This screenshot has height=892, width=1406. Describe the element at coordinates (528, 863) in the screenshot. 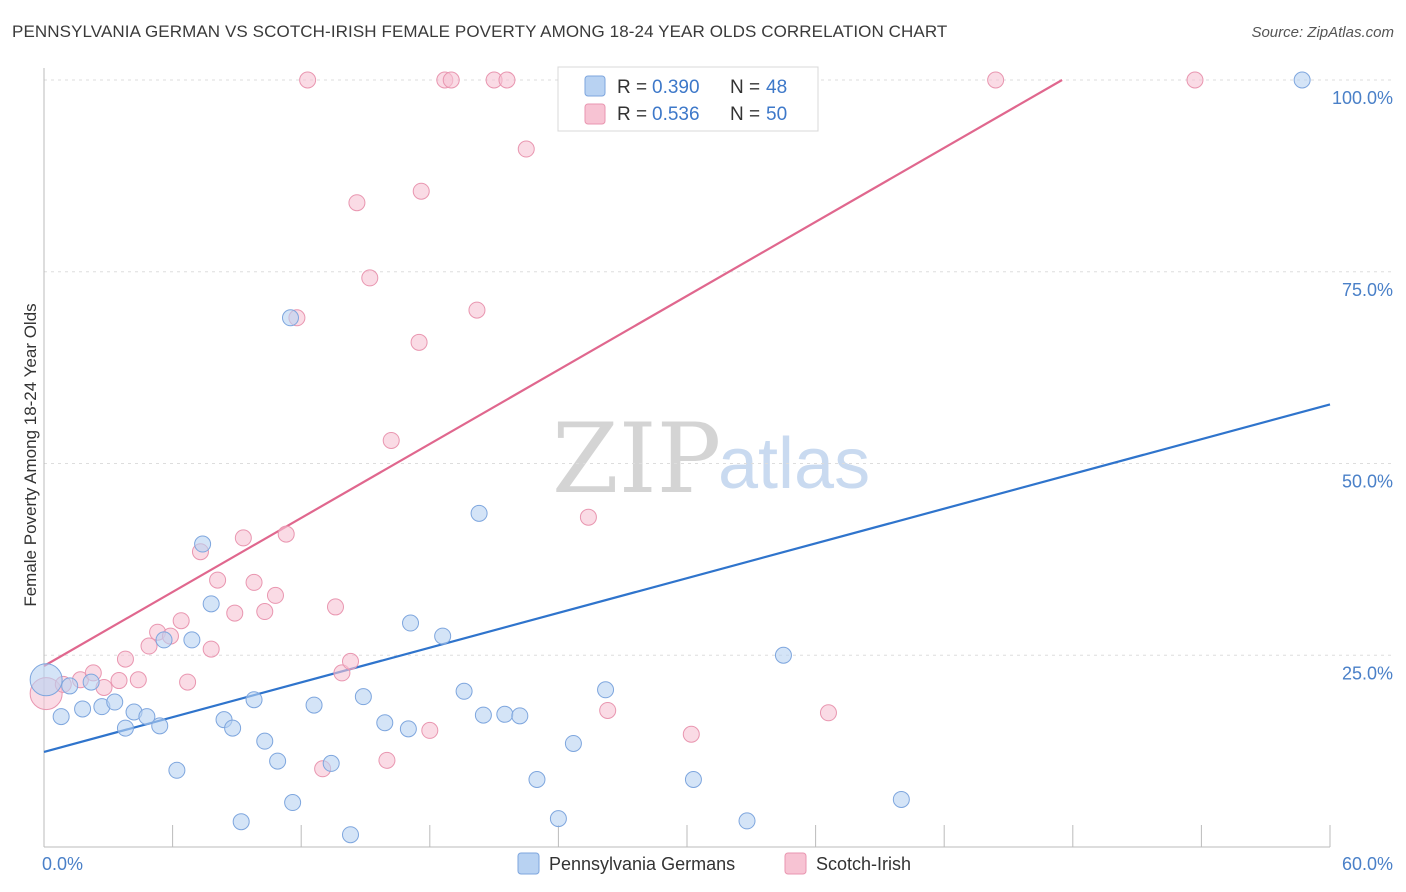

I see `series-legend-swatch-blue` at that location.